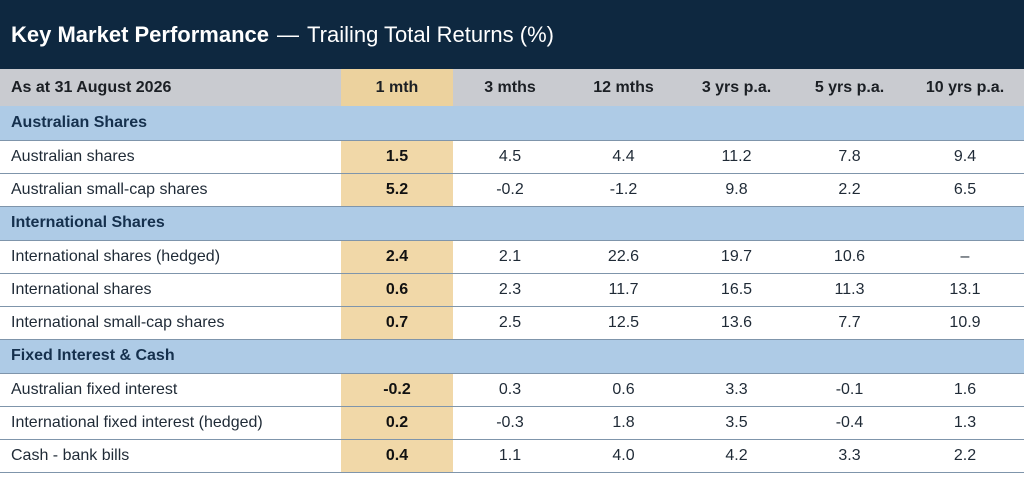  Describe the element at coordinates (965, 390) in the screenshot. I see `cell-value: 1.6` at that location.